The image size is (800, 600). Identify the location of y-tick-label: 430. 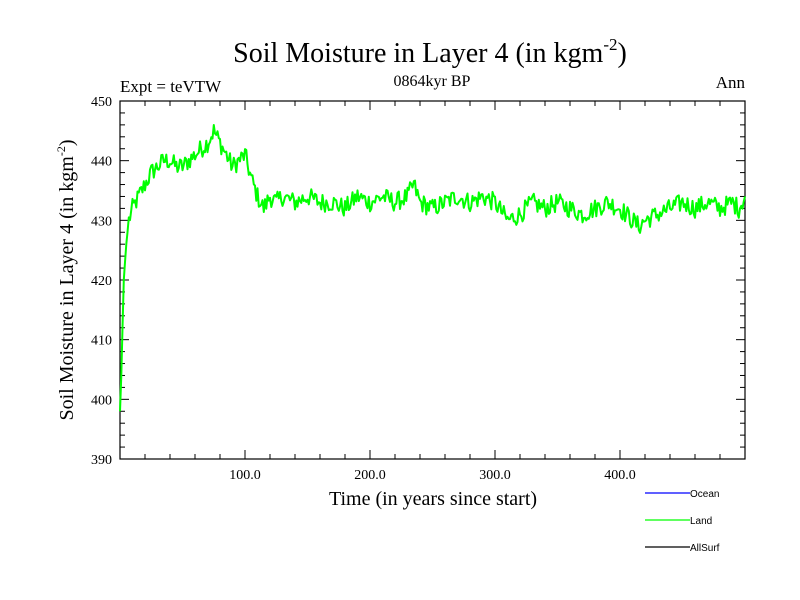
(101, 221).